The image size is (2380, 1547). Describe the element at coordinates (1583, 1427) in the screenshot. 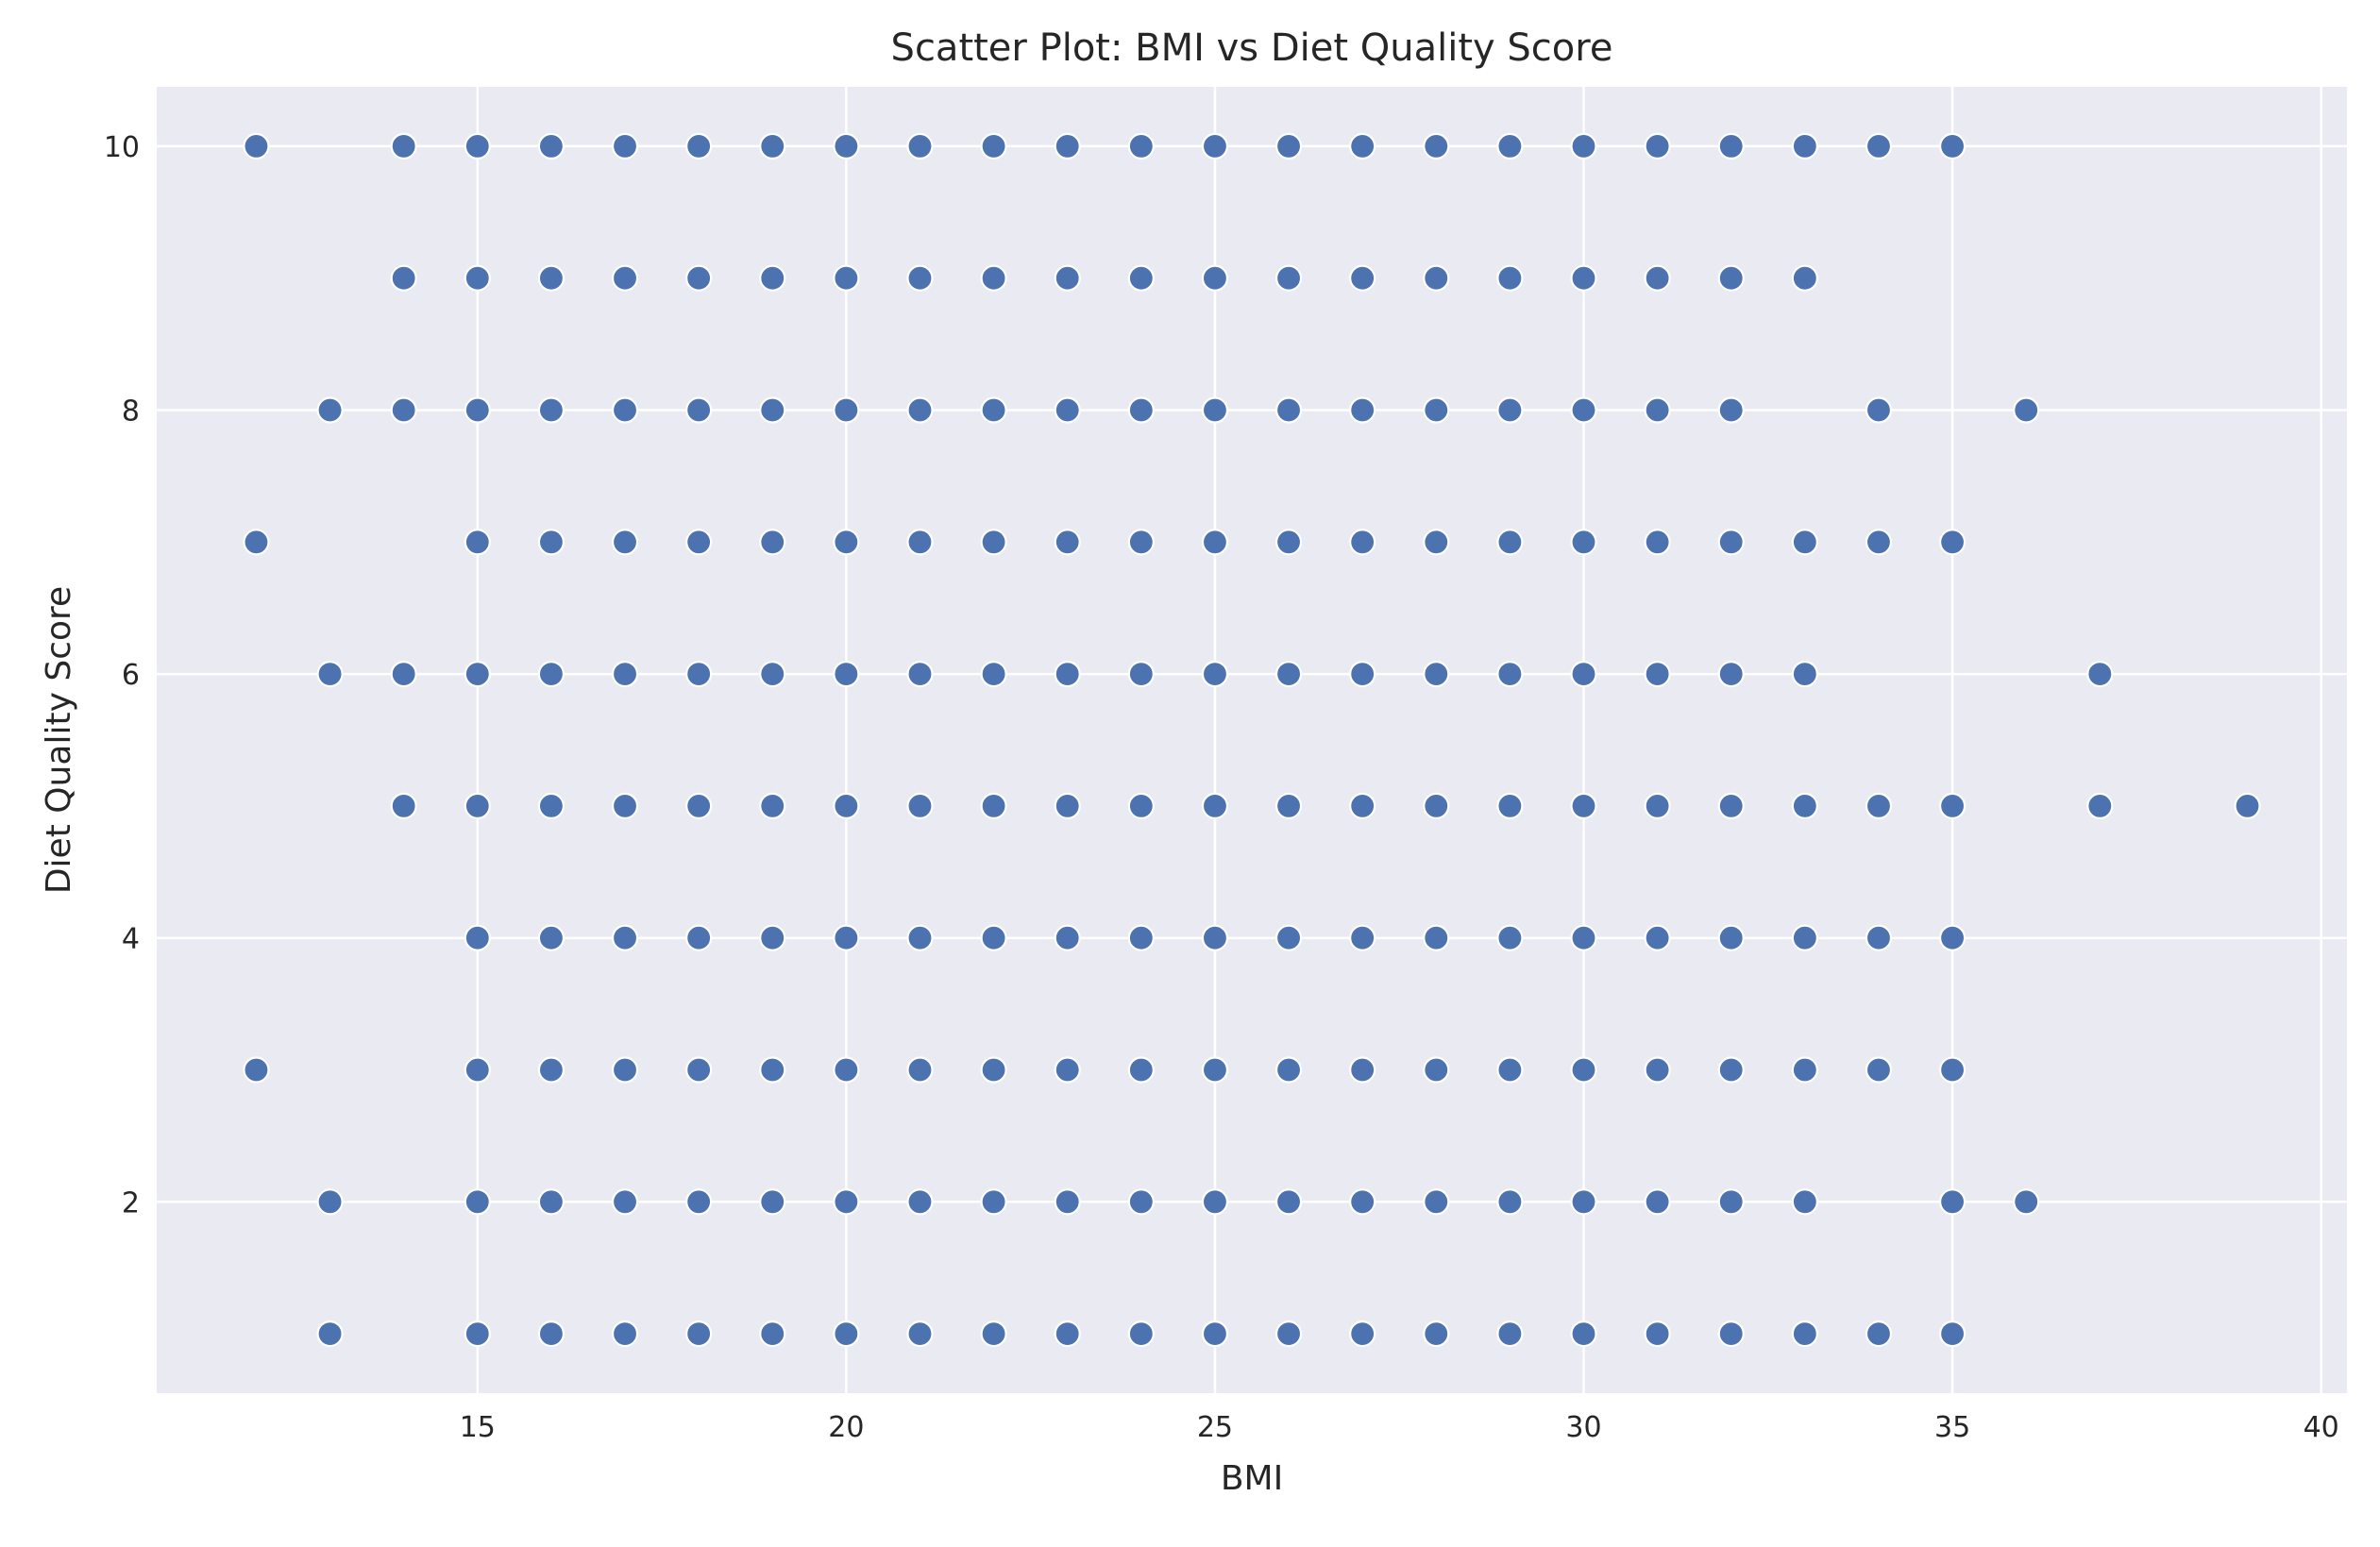

I see `x-tick-label: 30` at that location.